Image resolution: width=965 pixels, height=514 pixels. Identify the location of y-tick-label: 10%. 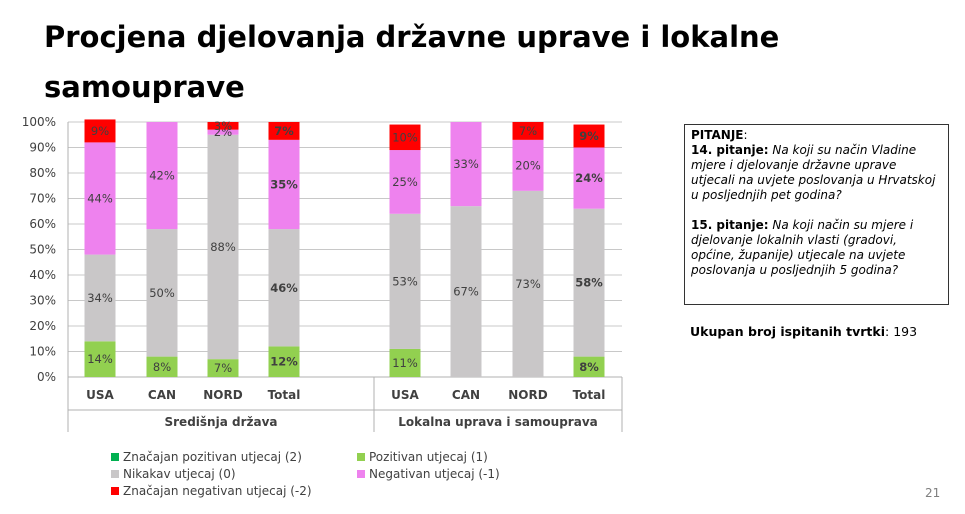
(42, 352).